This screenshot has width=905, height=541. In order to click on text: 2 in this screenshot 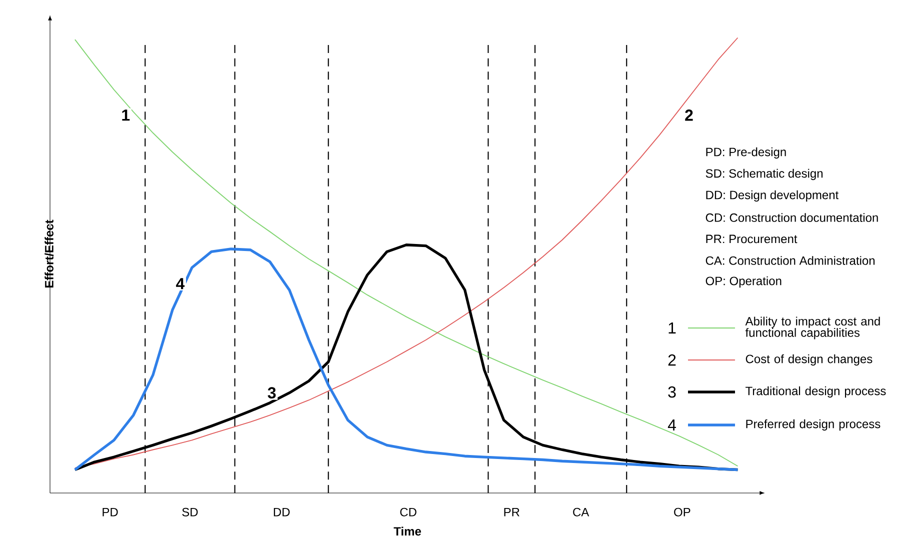, I will do `click(672, 360)`.